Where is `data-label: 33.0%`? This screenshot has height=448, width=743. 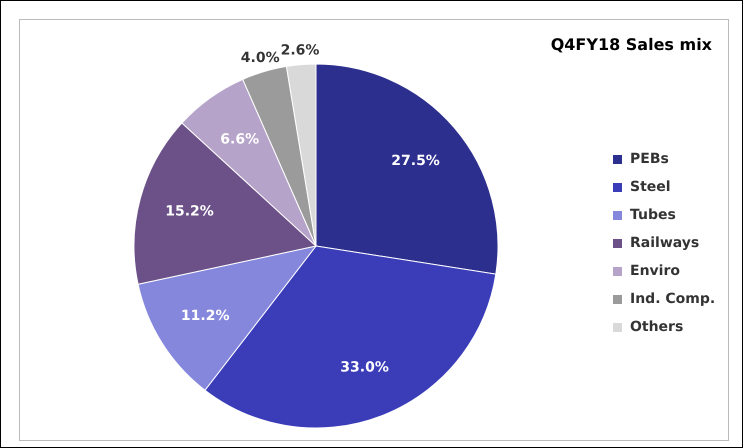 data-label: 33.0% is located at coordinates (364, 368).